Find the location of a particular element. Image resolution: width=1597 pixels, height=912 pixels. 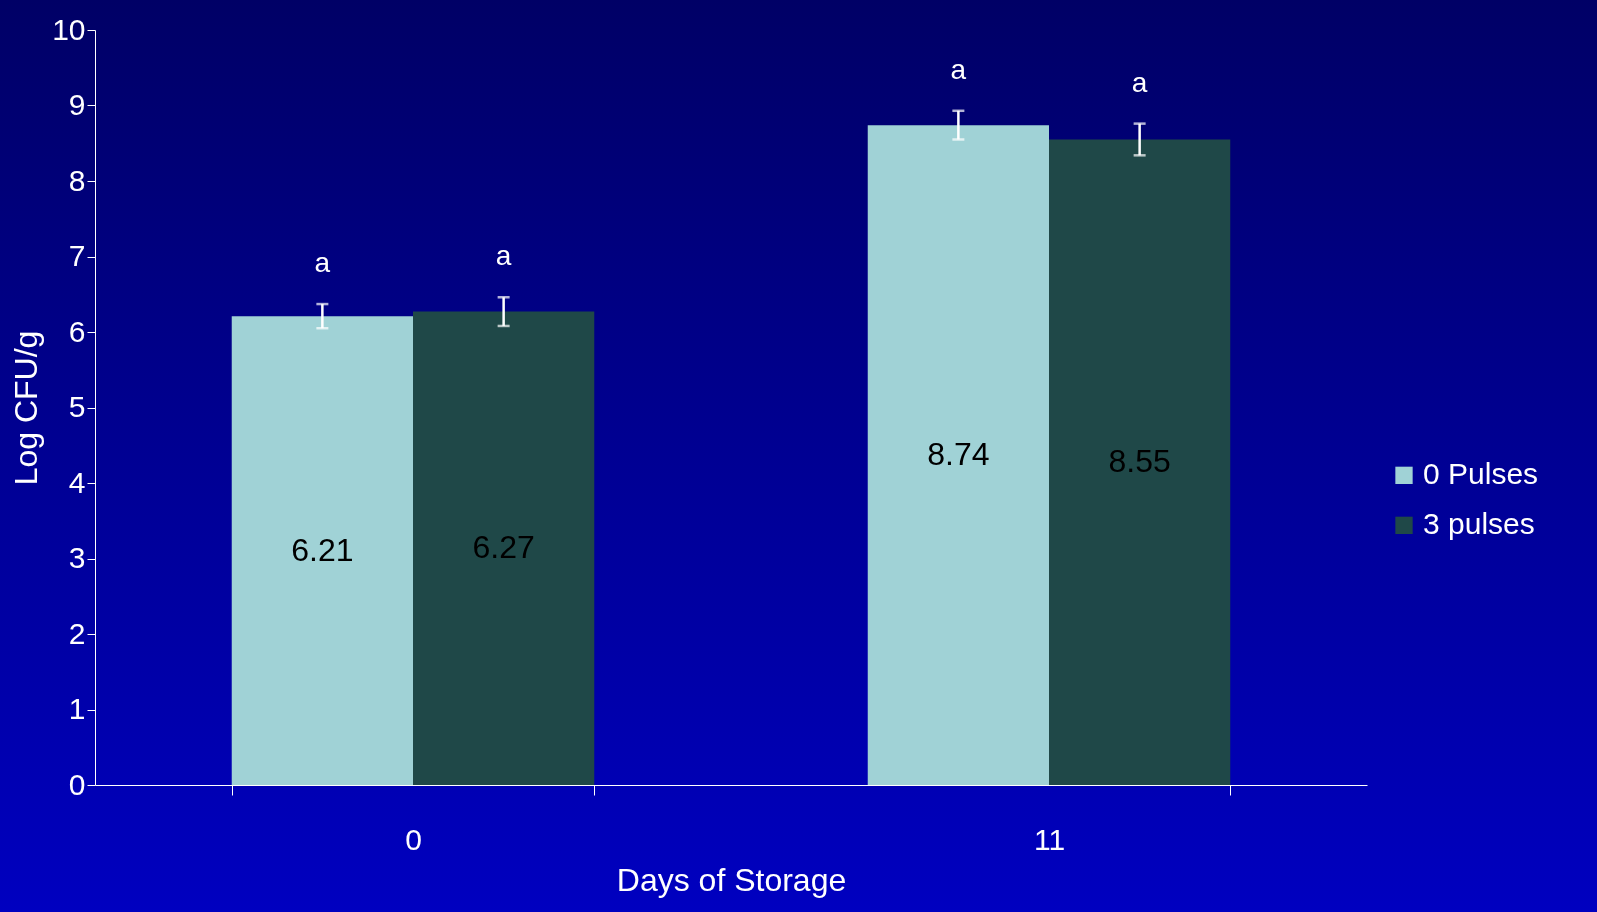

data-label: 6.27 is located at coordinates (503, 547).